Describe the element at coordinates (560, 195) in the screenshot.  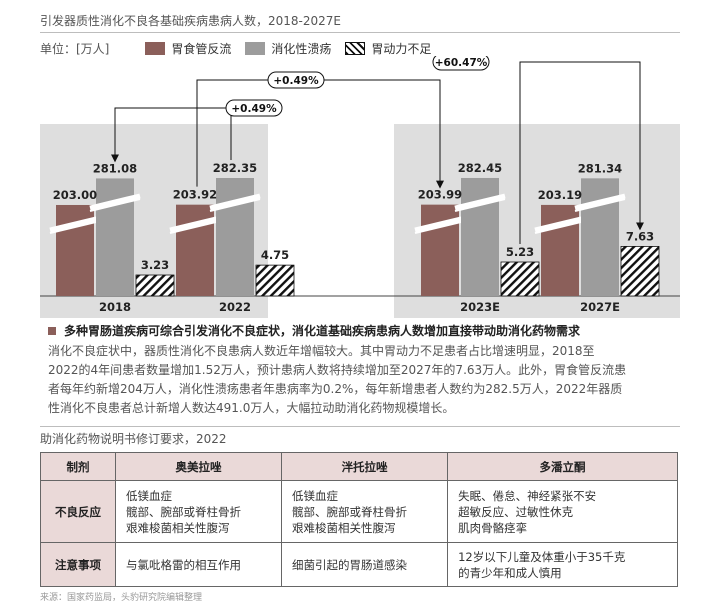
I see `data-label: 203.19` at that location.